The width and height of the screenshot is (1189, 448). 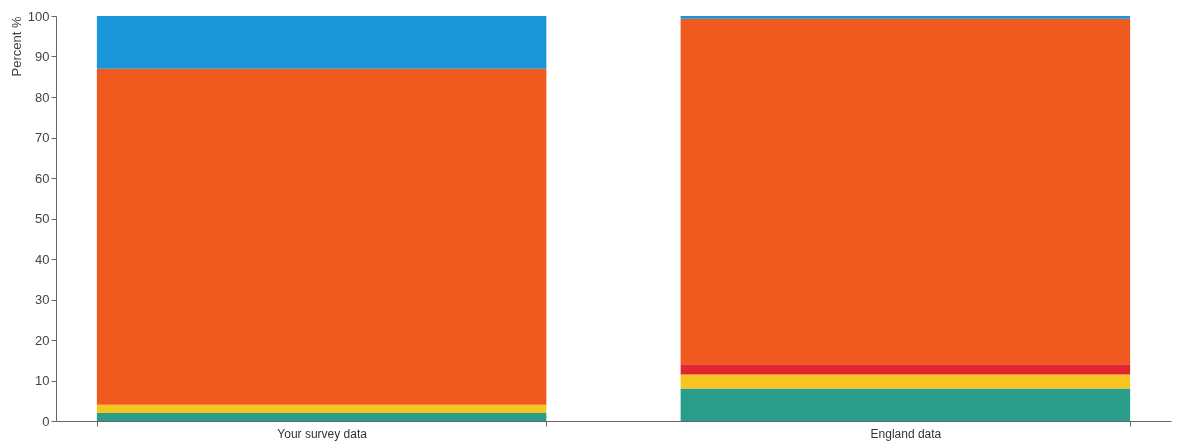 I want to click on x-tick-label: England data, so click(x=906, y=433).